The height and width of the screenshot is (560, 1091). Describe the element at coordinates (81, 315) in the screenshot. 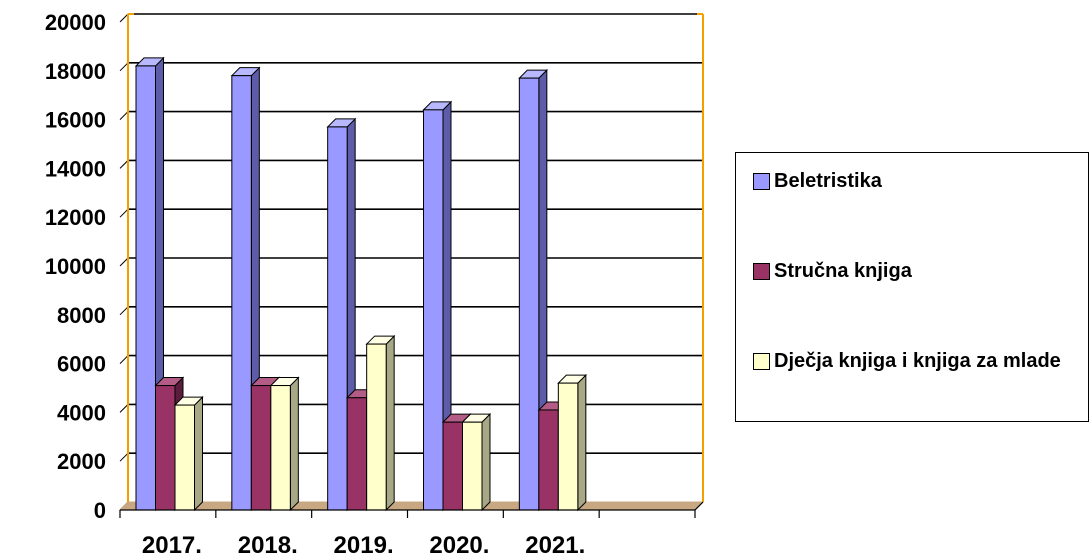

I see `y-tick-label: 8000` at that location.